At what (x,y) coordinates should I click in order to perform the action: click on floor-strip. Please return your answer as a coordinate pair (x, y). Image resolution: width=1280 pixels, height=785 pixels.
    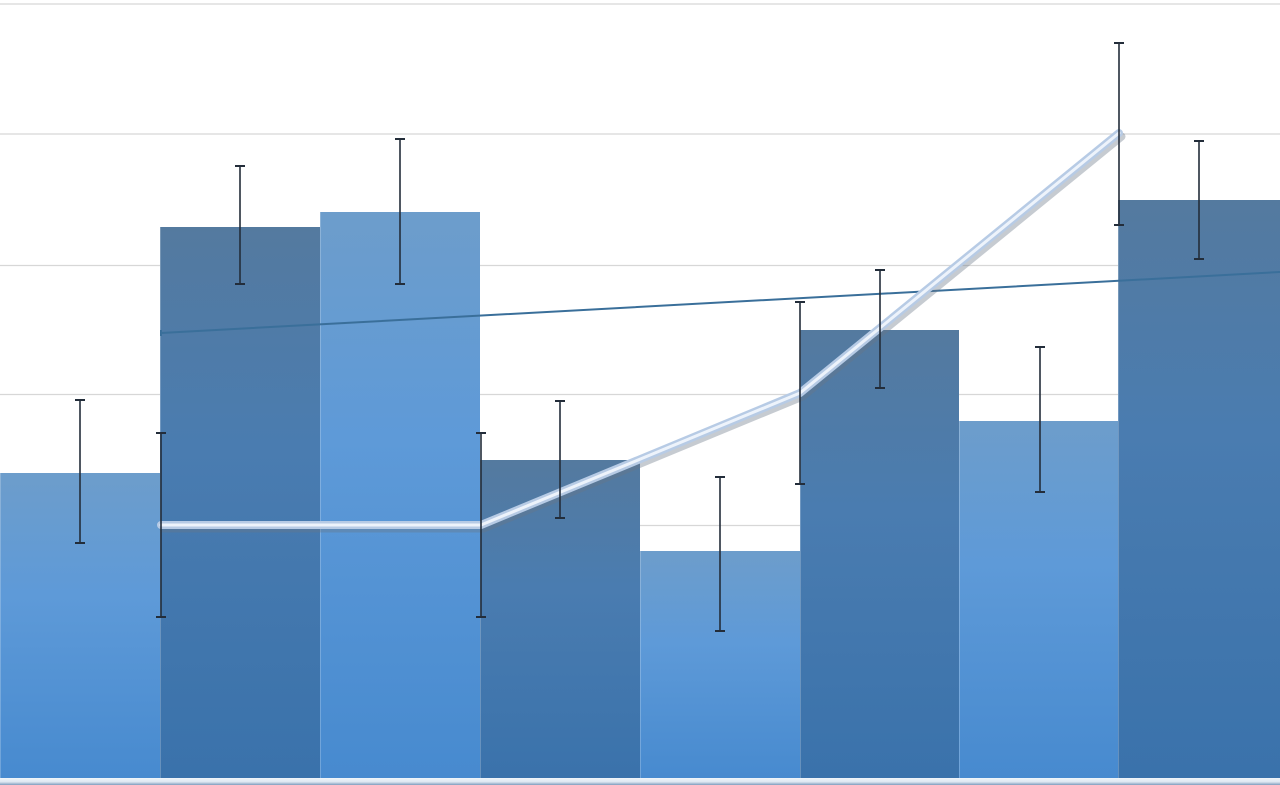
    Looking at the image, I should click on (640, 781).